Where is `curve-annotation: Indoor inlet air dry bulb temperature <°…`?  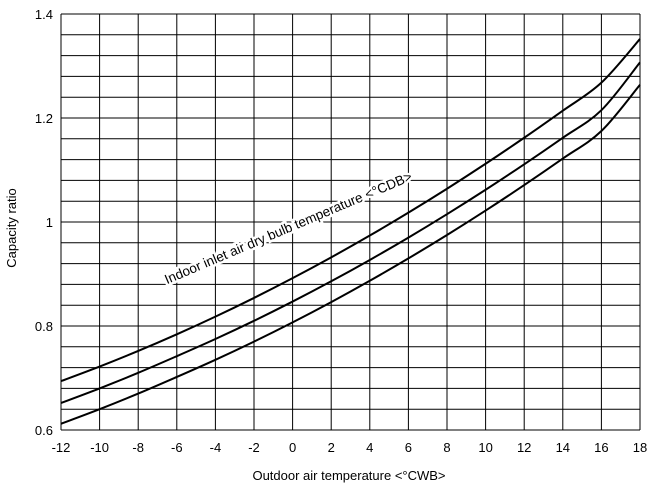
curve-annotation: Indoor inlet air dry bulb temperature <°… is located at coordinates (288, 228).